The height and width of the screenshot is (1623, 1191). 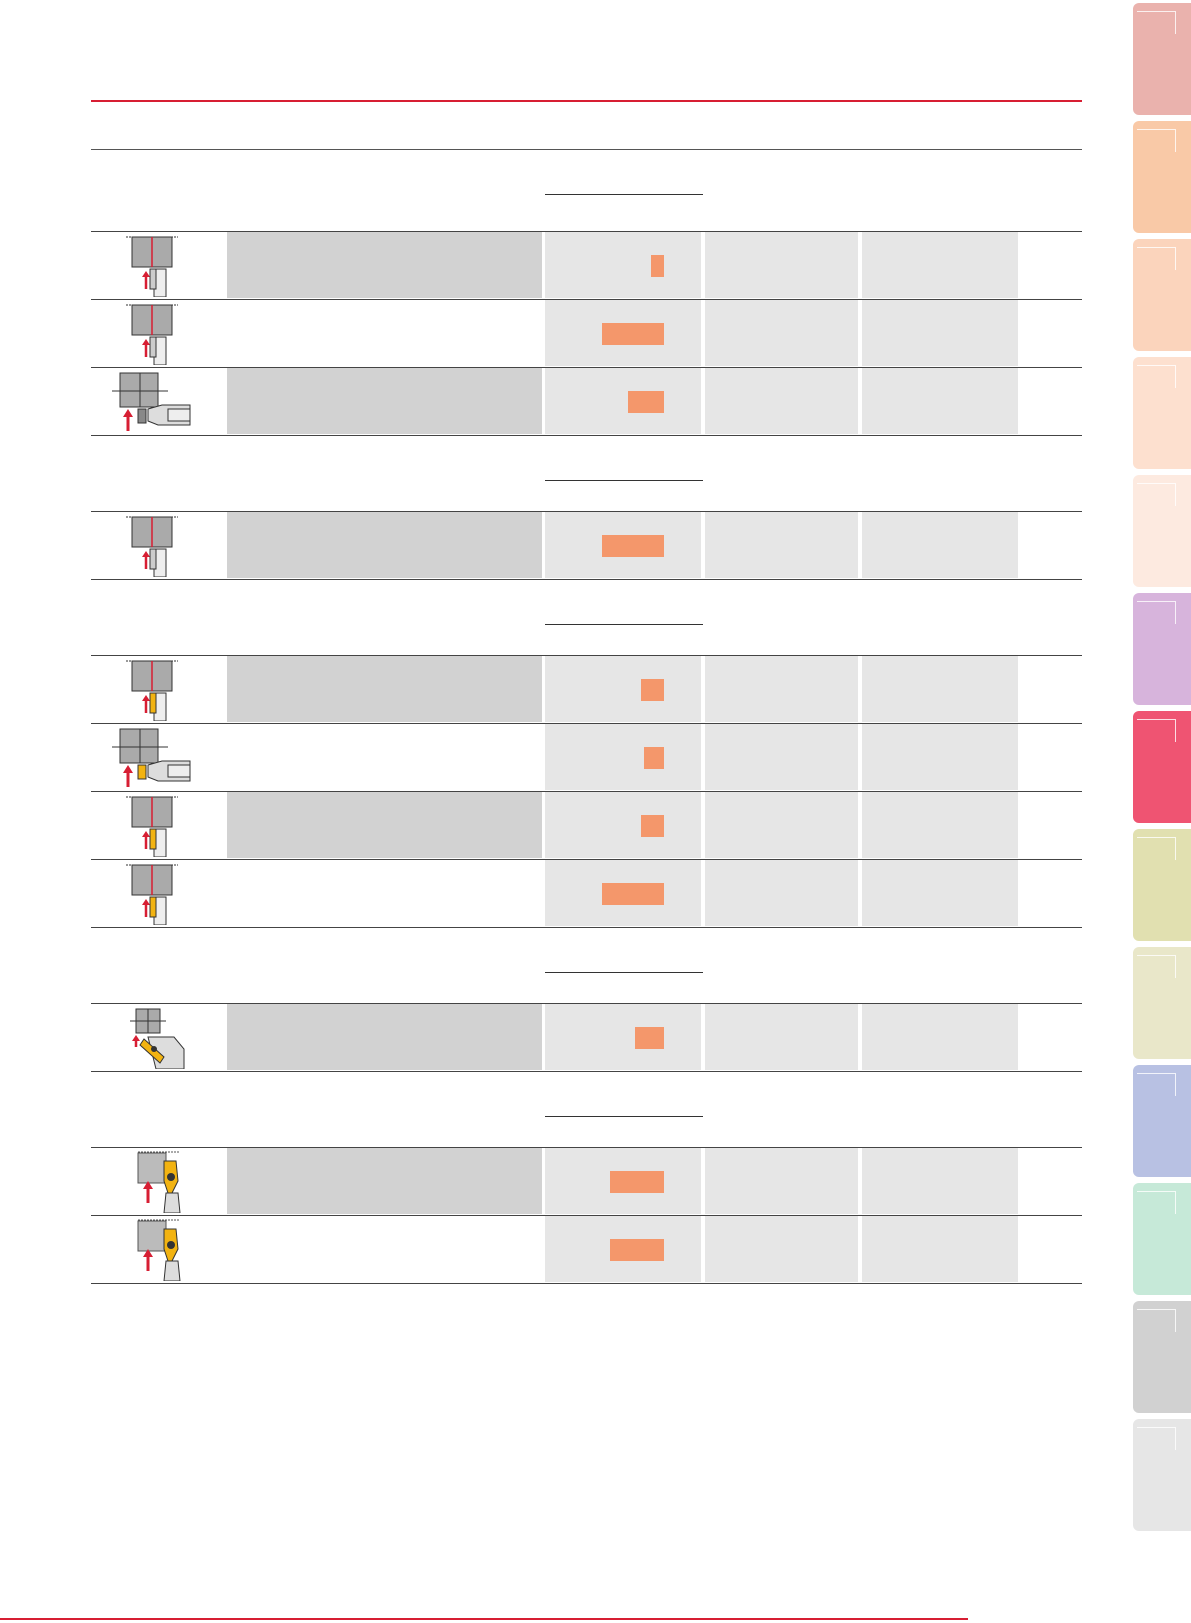 I want to click on angled-face-grooving-tool-icon, so click(x=157, y=1038).